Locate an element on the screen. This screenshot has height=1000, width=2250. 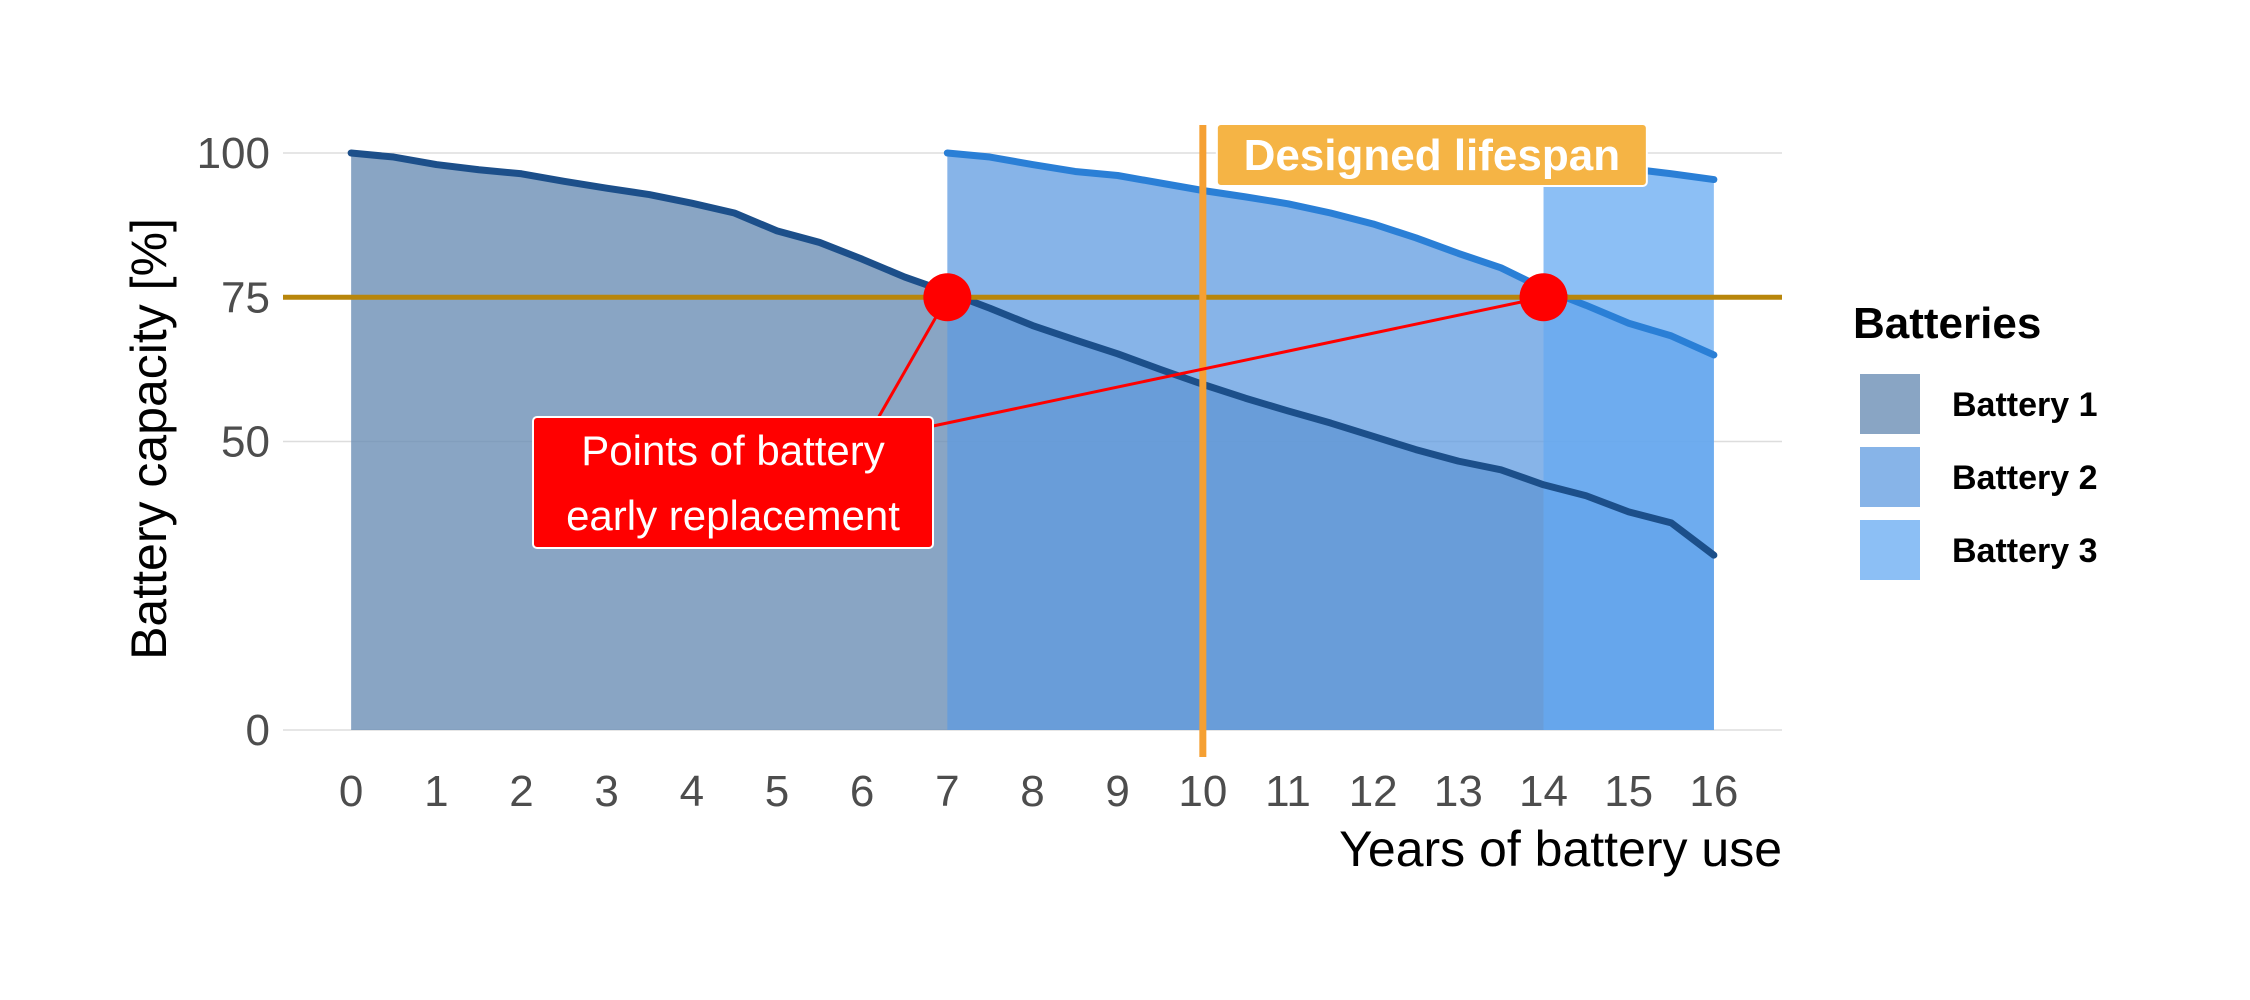
lifespan-label-box is located at coordinates (1431, 155).